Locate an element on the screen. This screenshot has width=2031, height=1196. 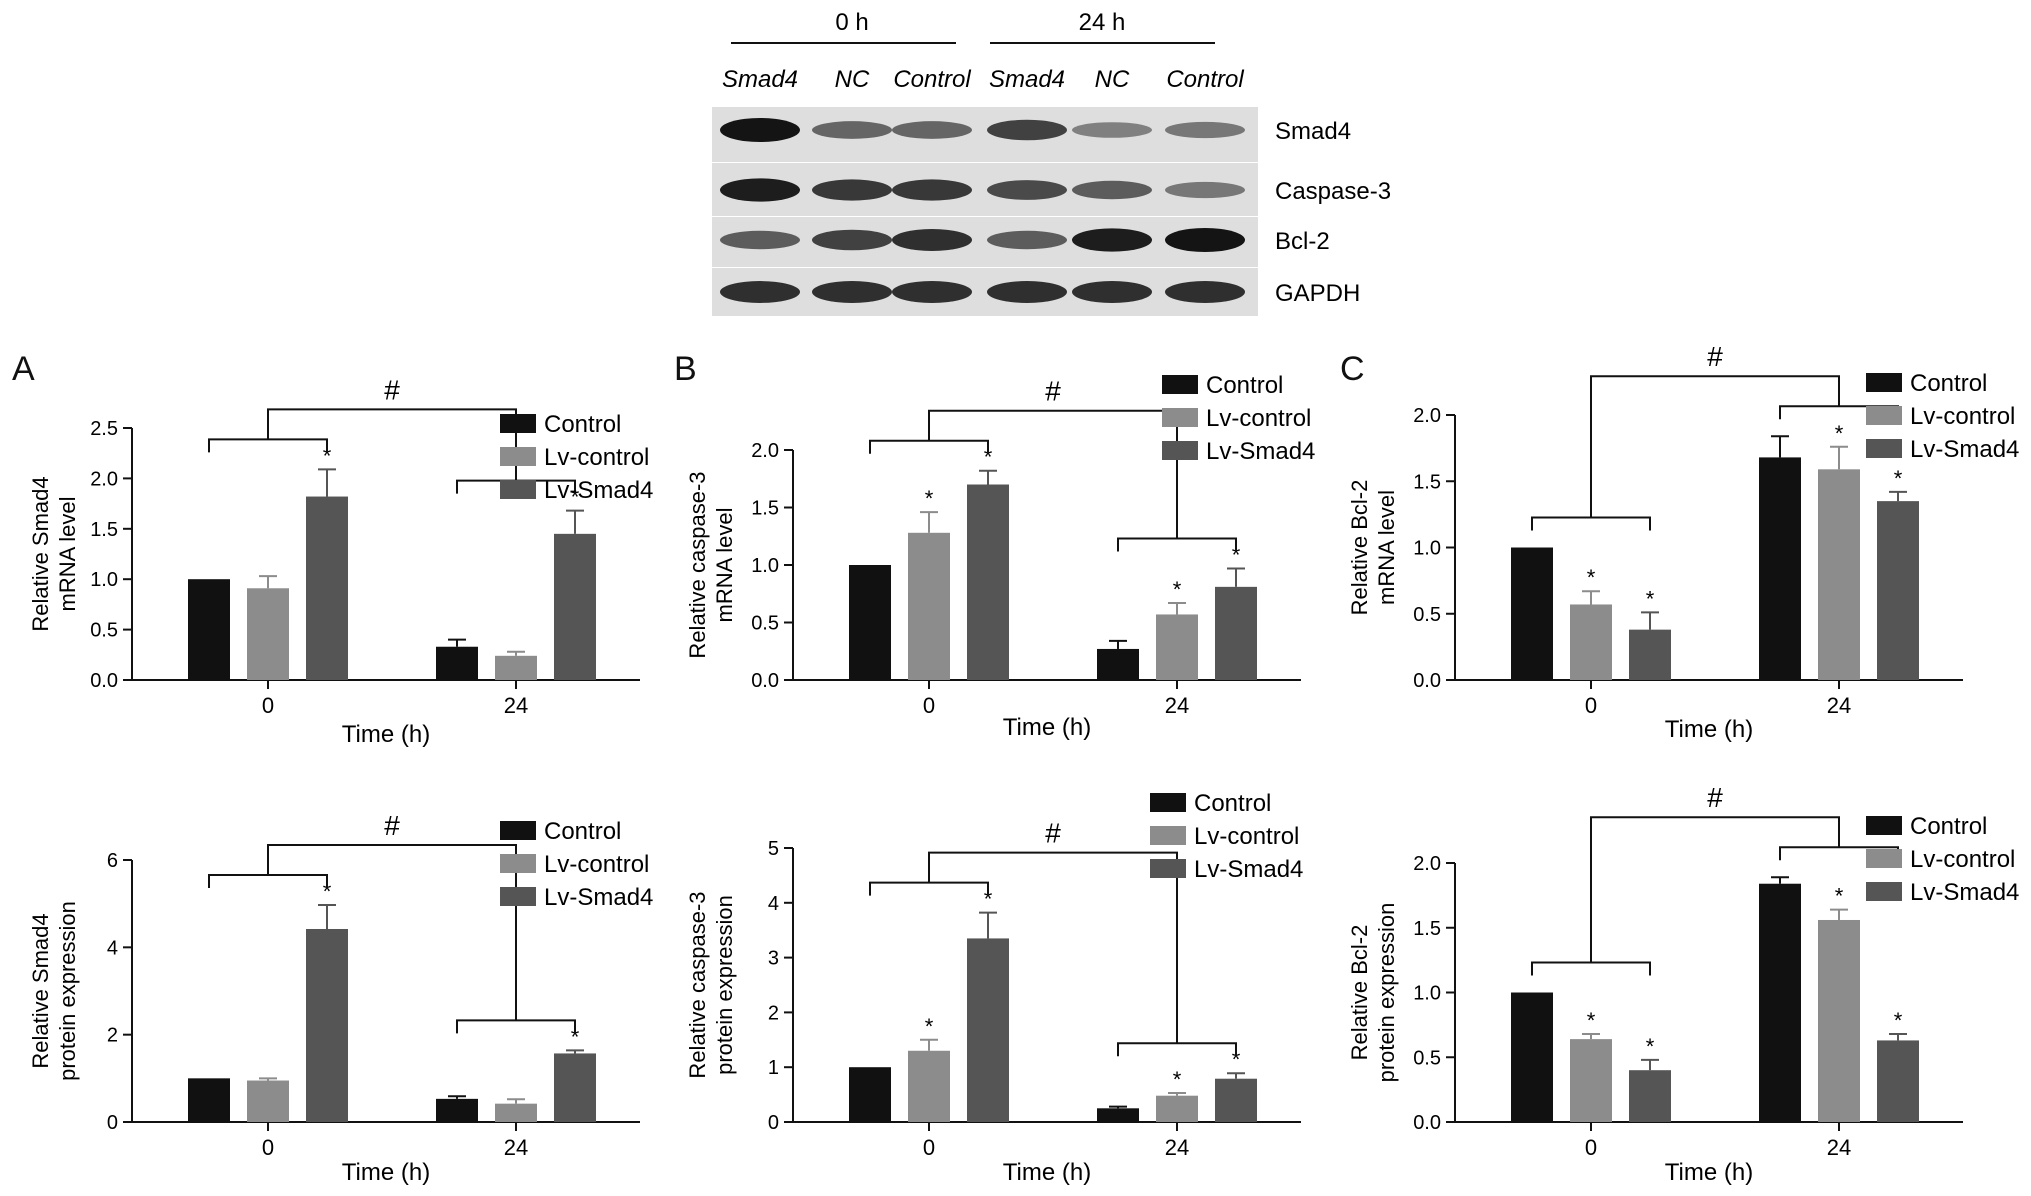
blot-lane-label: NC is located at coordinates (1112, 79).